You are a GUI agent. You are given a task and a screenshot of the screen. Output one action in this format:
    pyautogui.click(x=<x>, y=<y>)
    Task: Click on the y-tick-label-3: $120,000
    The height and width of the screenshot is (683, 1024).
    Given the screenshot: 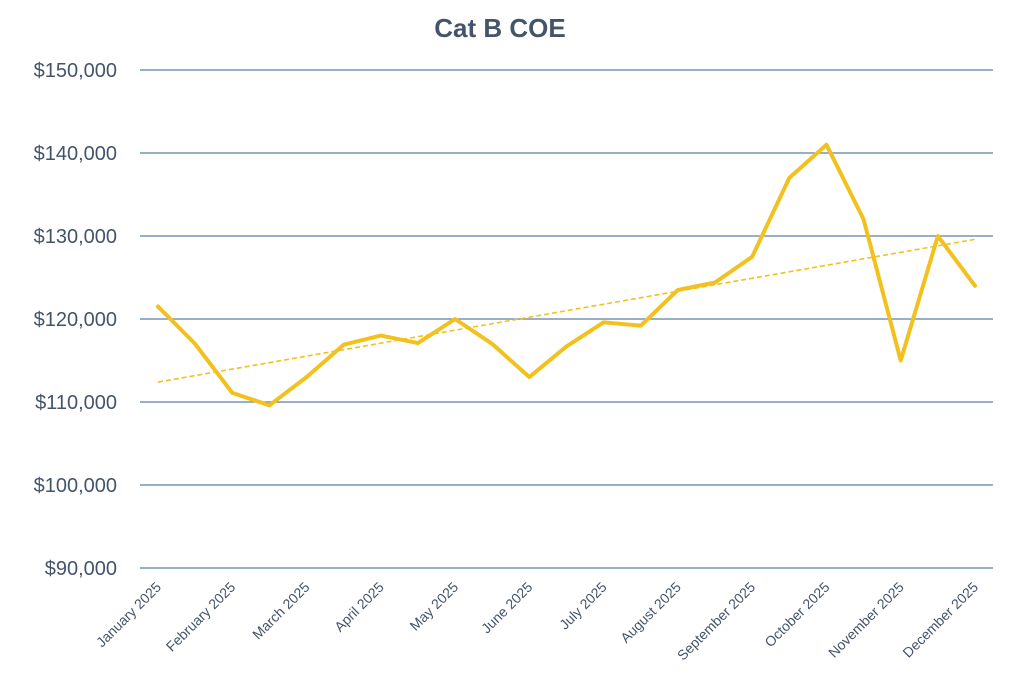 What is the action you would take?
    pyautogui.click(x=75, y=320)
    